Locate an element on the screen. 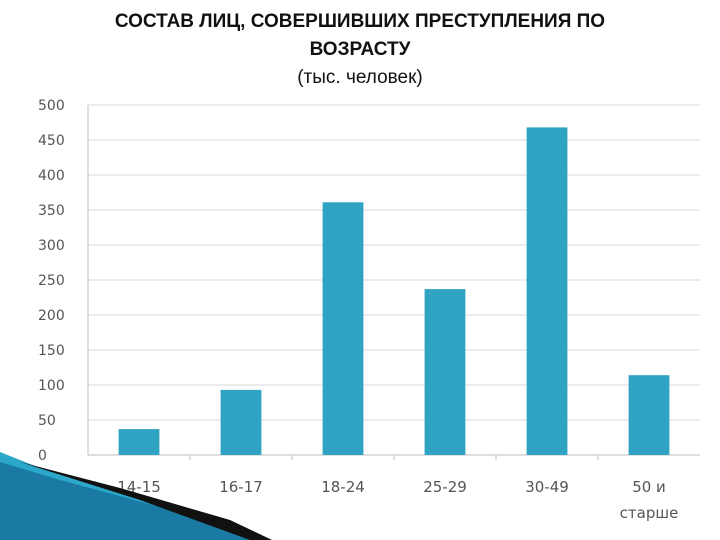 The image size is (720, 540). y-tick-label: 0 is located at coordinates (42, 456).